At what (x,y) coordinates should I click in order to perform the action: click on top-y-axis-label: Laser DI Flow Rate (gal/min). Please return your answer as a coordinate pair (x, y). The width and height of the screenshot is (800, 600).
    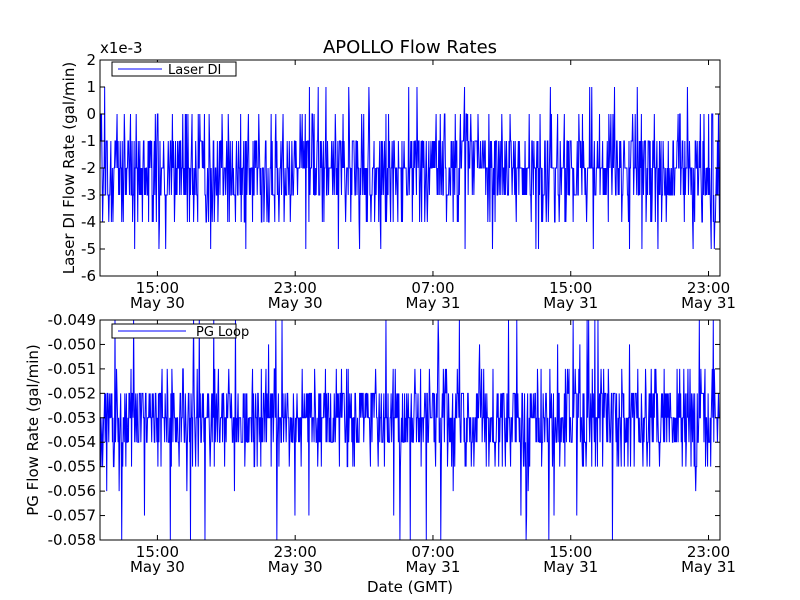
    Looking at the image, I should click on (69, 168).